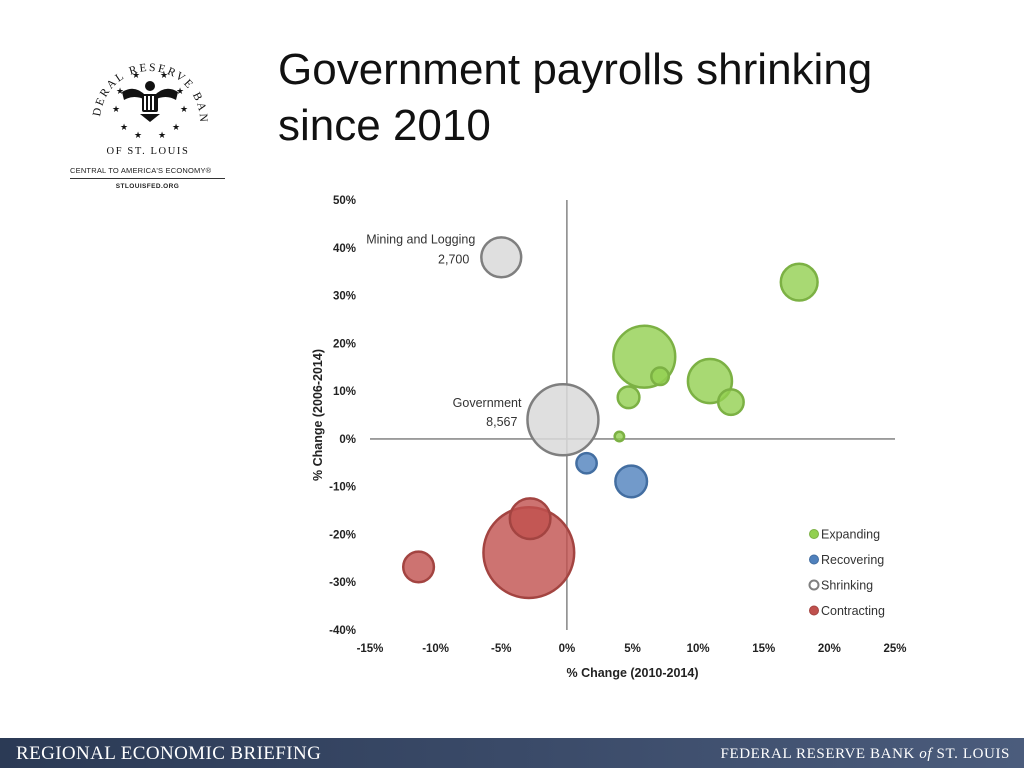  Describe the element at coordinates (347, 440) in the screenshot. I see `y-tick-label: 0%` at that location.